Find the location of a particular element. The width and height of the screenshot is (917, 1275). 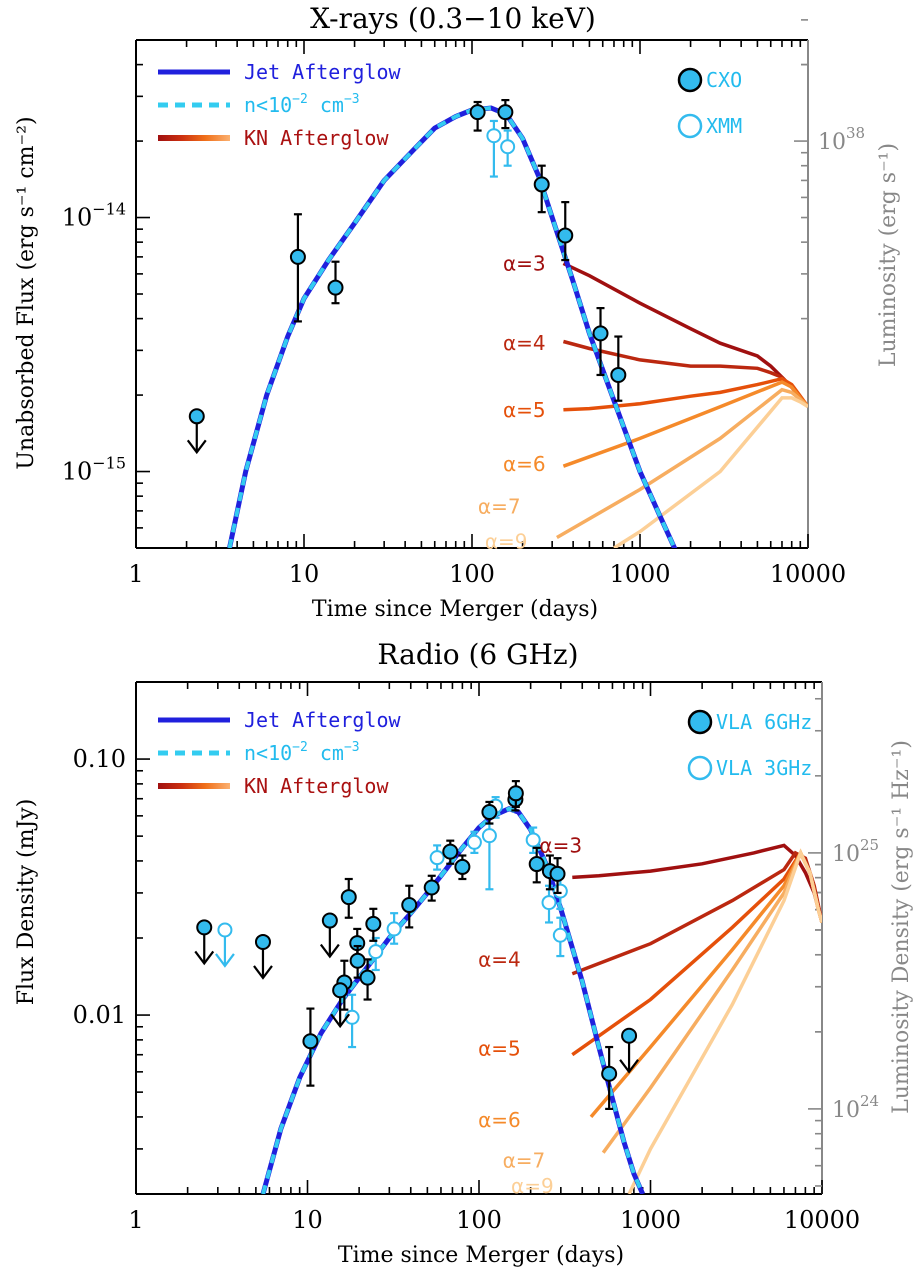

xray-x-tick-label: 10000 is located at coordinates (808, 574).